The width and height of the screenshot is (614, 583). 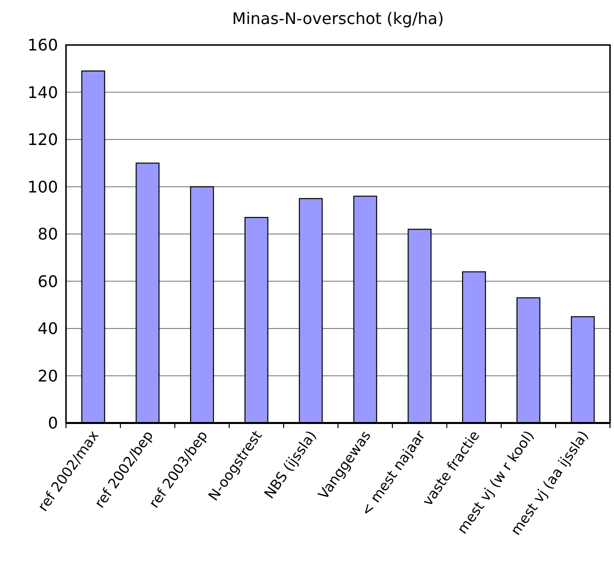 What do you see at coordinates (48, 376) in the screenshot?
I see `y-tick-label: 20` at bounding box center [48, 376].